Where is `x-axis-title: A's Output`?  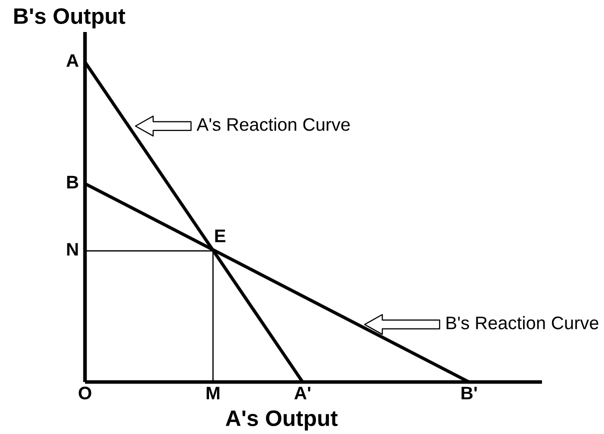
x-axis-title: A's Output is located at coordinates (282, 420).